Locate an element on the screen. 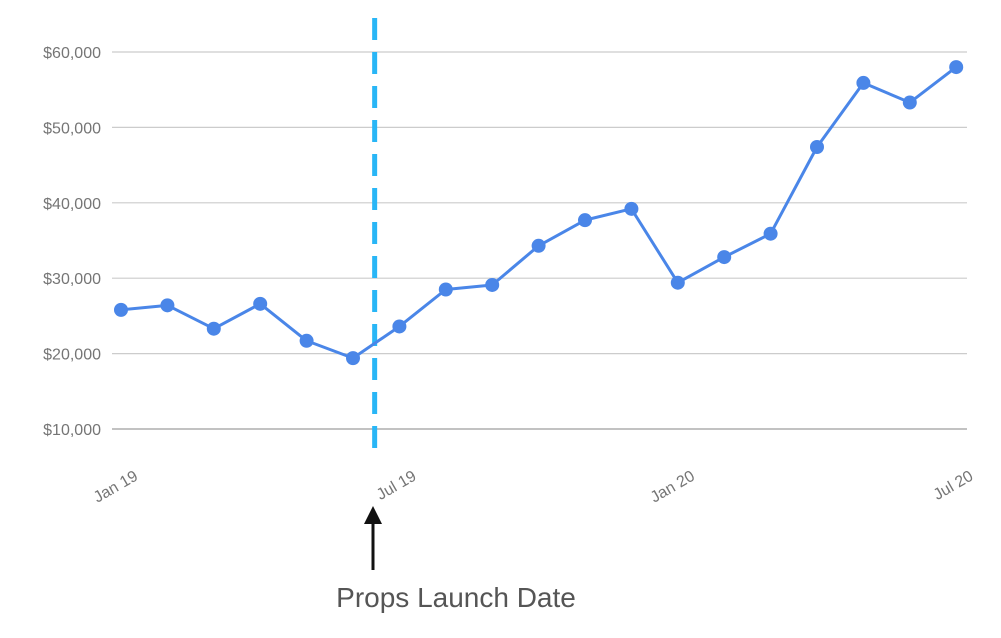 The height and width of the screenshot is (638, 1001). x-tick-label: Jul 20 is located at coordinates (954, 486).